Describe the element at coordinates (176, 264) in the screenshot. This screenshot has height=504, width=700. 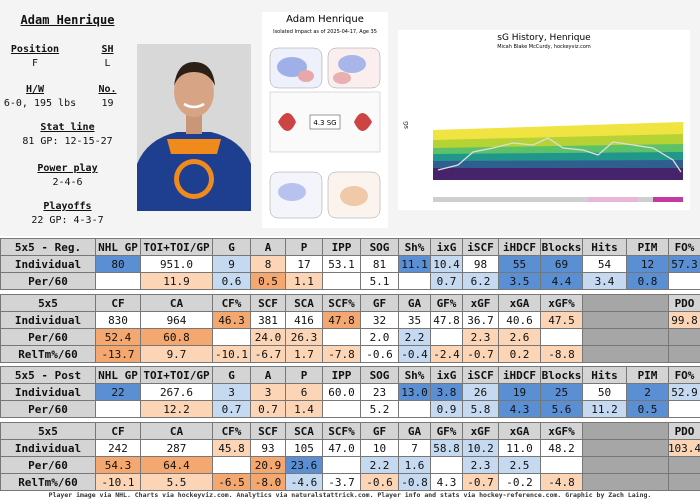
I see `stat-cell: 951.0` at that location.